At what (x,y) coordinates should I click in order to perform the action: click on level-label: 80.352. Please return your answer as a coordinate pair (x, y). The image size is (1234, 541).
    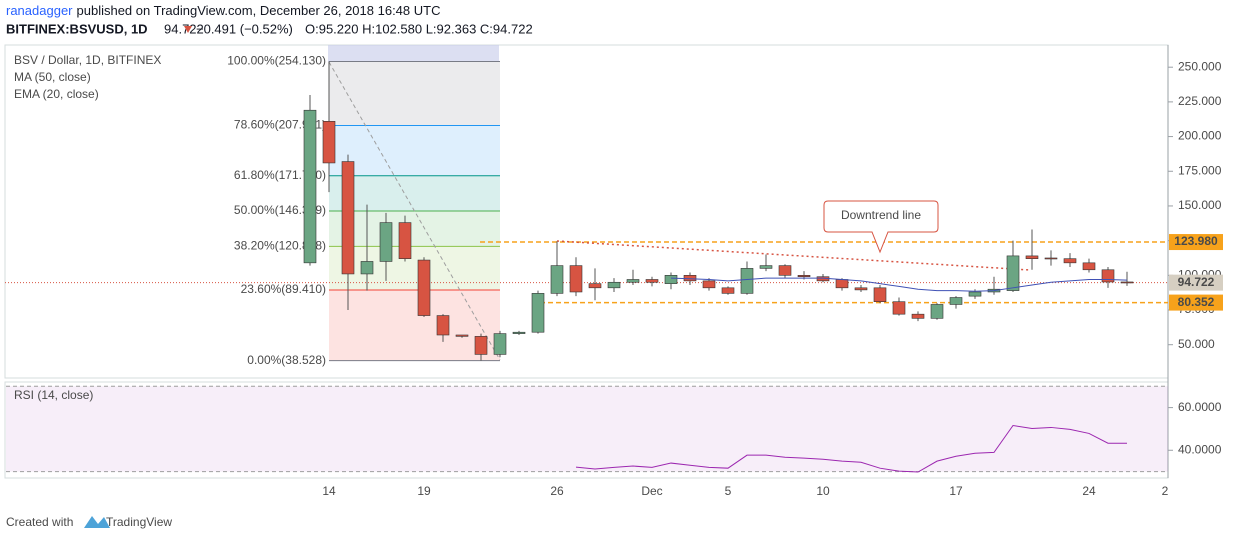
    Looking at the image, I should click on (1196, 302).